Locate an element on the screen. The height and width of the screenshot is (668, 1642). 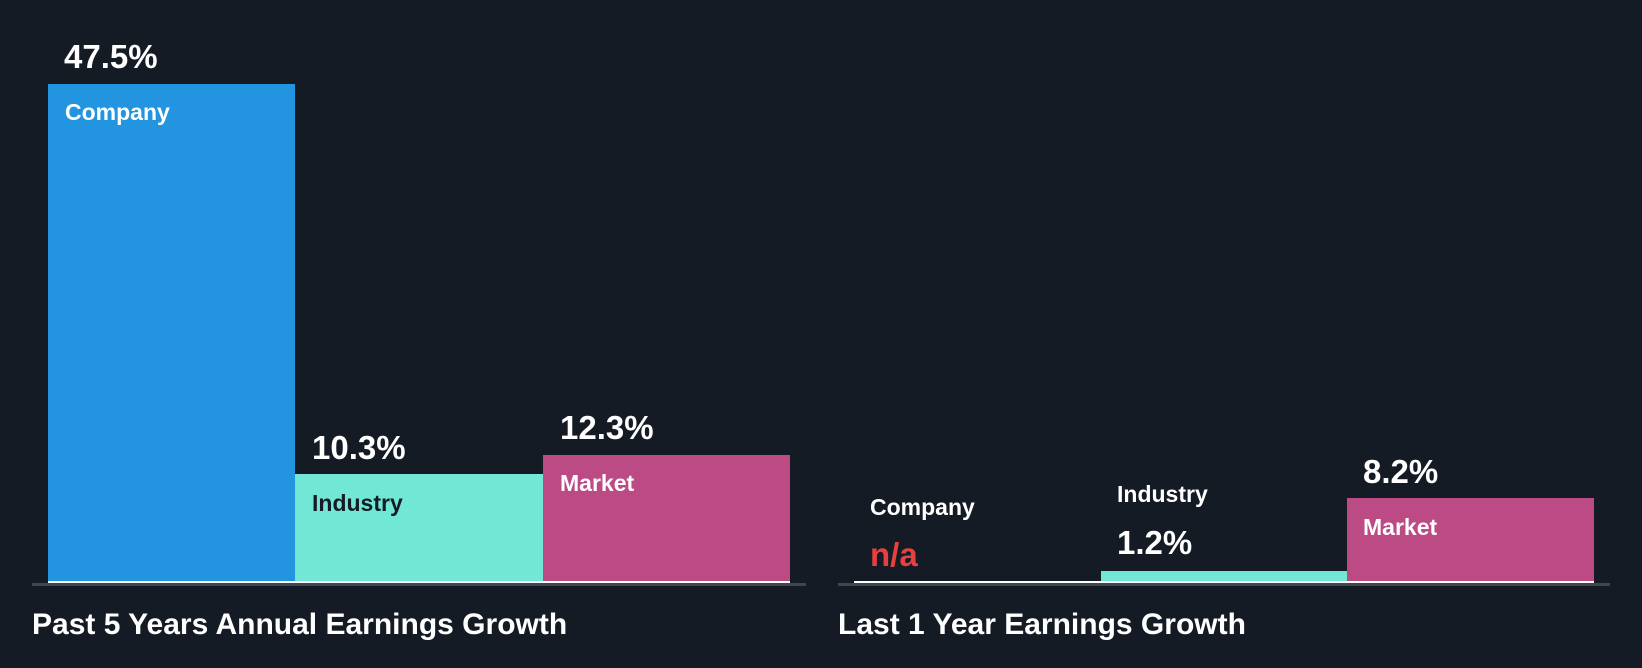
value-market: 12.3% is located at coordinates (607, 427).